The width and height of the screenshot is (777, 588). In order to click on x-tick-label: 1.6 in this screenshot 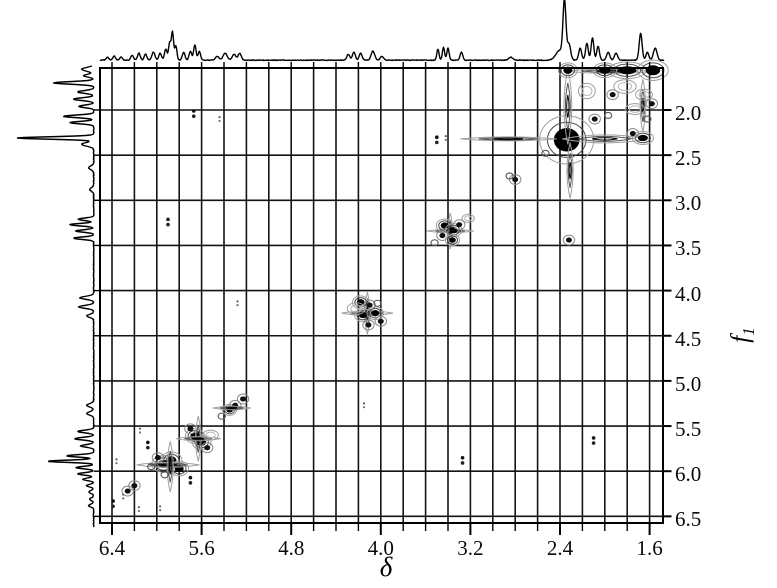, I will do `click(649, 548)`.